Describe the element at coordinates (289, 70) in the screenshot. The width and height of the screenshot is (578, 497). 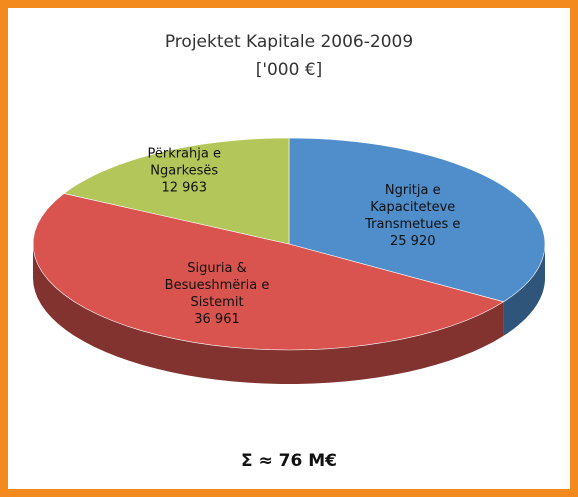
I see `chart-subtitle: ['000 €]` at that location.